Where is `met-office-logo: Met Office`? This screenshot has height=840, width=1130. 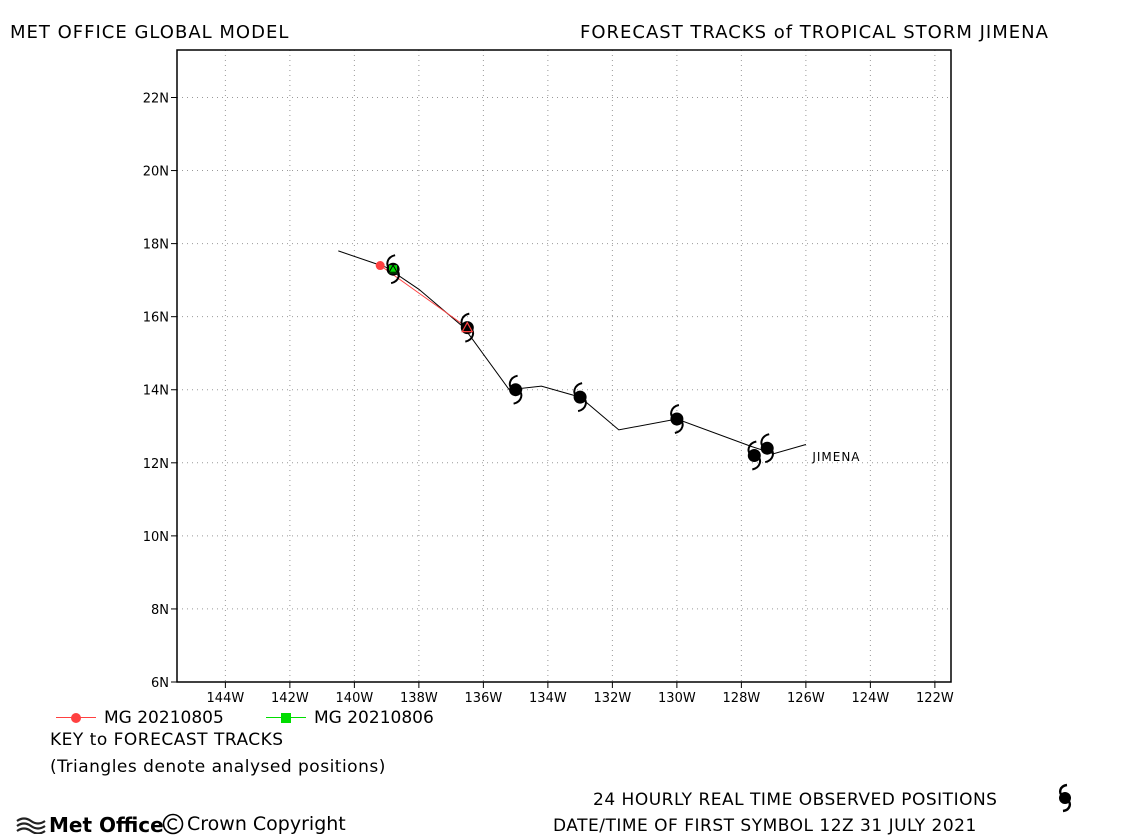
met-office-logo: Met Office is located at coordinates (90, 825).